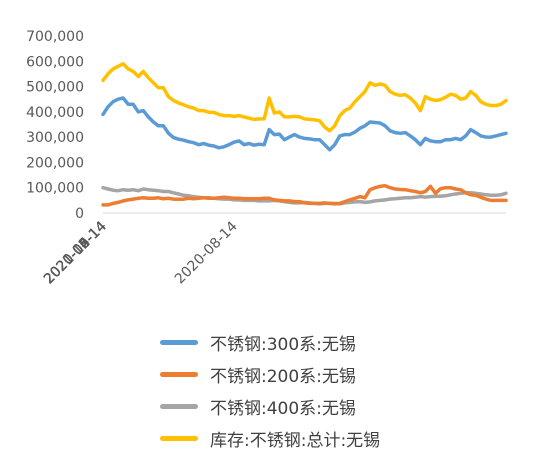 The height and width of the screenshot is (472, 550). I want to click on y-tick-label: 200,000, so click(55, 163).